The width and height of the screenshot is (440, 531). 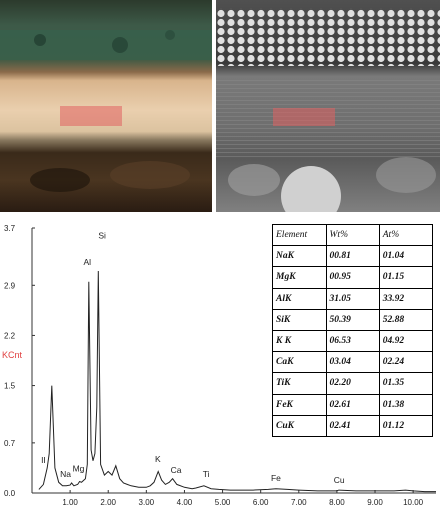 I want to click on header-wt: Wt%, so click(x=352, y=235).